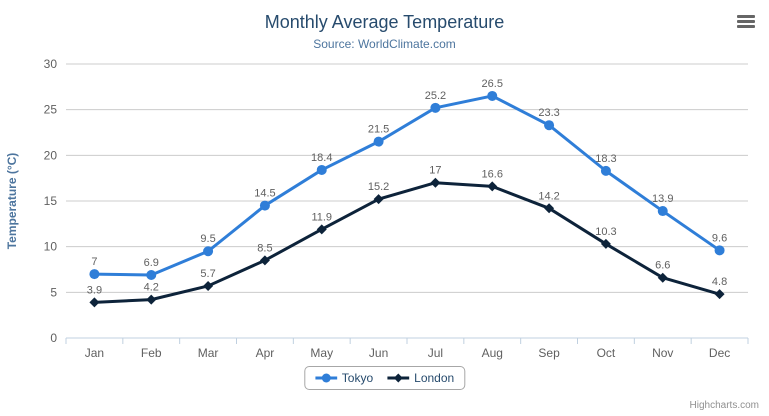  I want to click on y-axis-label: 20, so click(51, 155).